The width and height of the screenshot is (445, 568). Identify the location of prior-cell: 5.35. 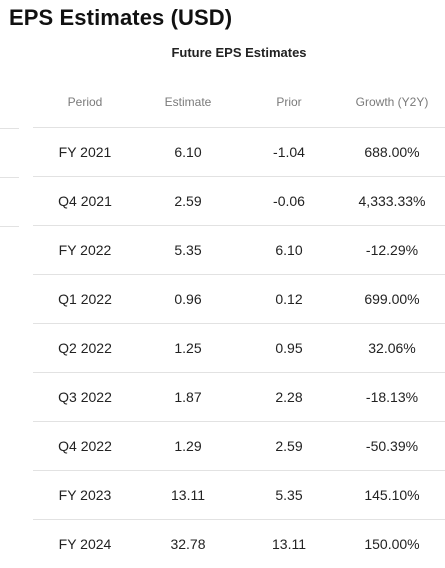
(289, 495).